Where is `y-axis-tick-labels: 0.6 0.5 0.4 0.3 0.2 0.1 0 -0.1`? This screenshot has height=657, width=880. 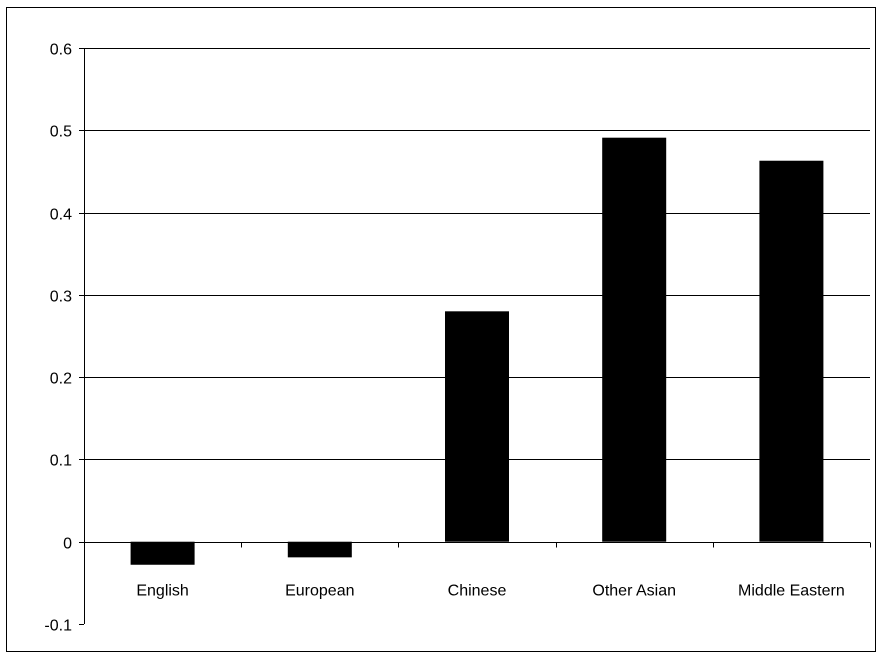 y-axis-tick-labels: 0.6 0.5 0.4 0.3 0.2 0.1 0 -0.1 is located at coordinates (58, 338).